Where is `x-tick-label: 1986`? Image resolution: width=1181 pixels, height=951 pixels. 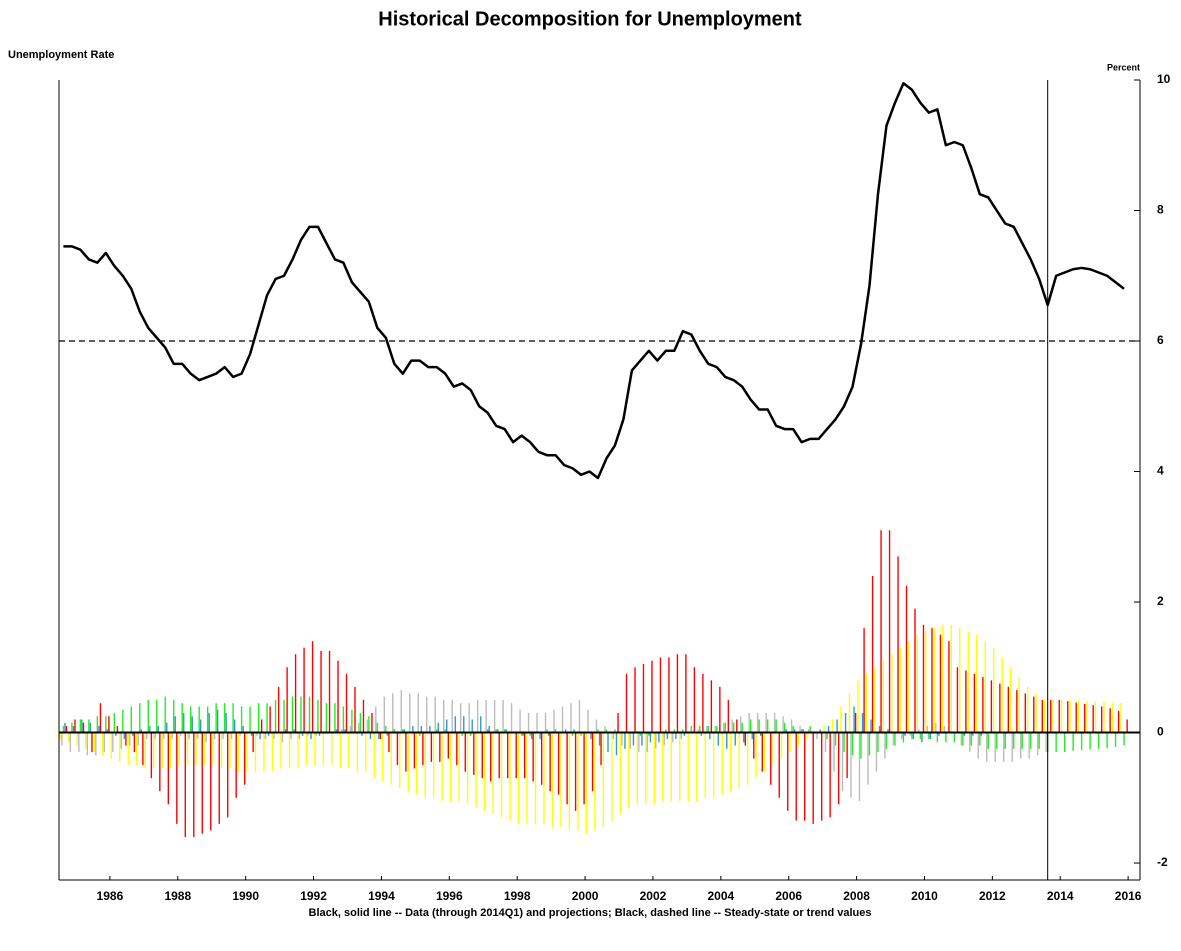
x-tick-label: 1986 is located at coordinates (110, 896).